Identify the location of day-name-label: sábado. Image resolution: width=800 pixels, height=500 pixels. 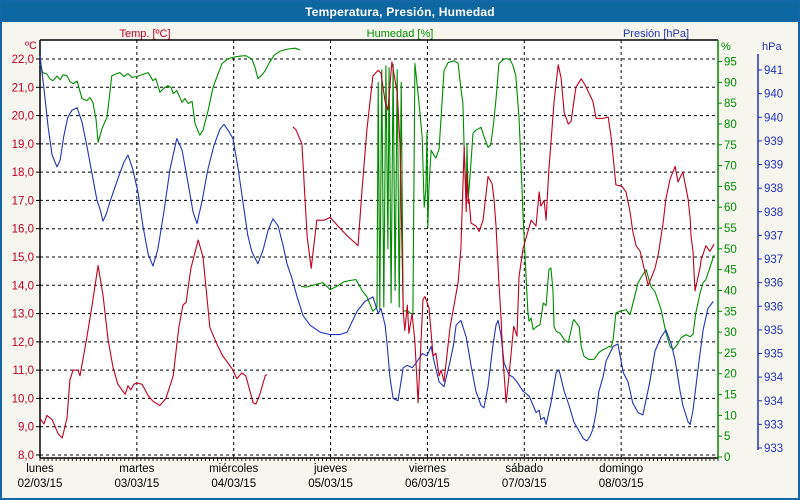
(524, 469).